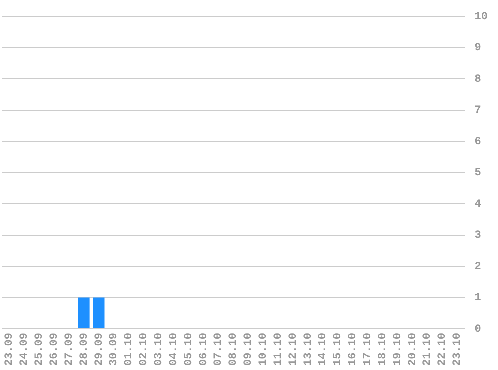 Image resolution: width=498 pixels, height=370 pixels. Describe the element at coordinates (478, 330) in the screenshot. I see `y-tick-label: 0` at that location.